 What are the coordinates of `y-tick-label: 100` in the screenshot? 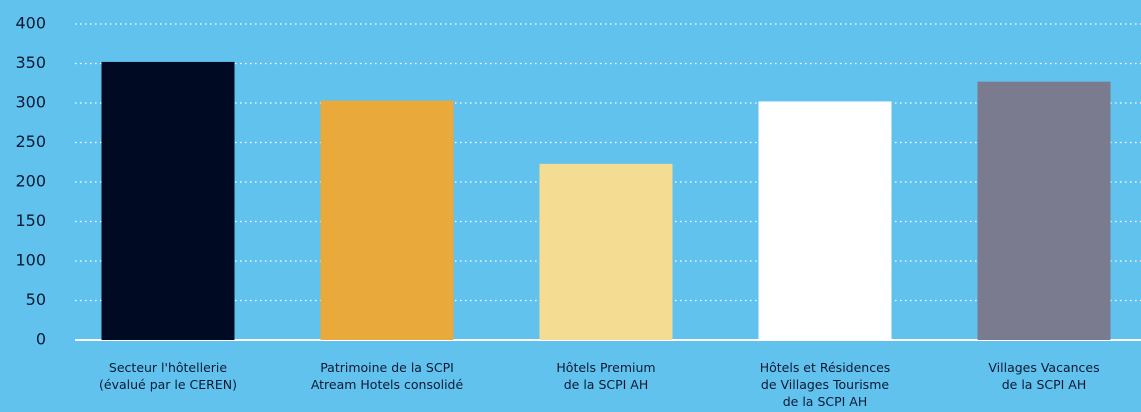 It's located at (30, 260).